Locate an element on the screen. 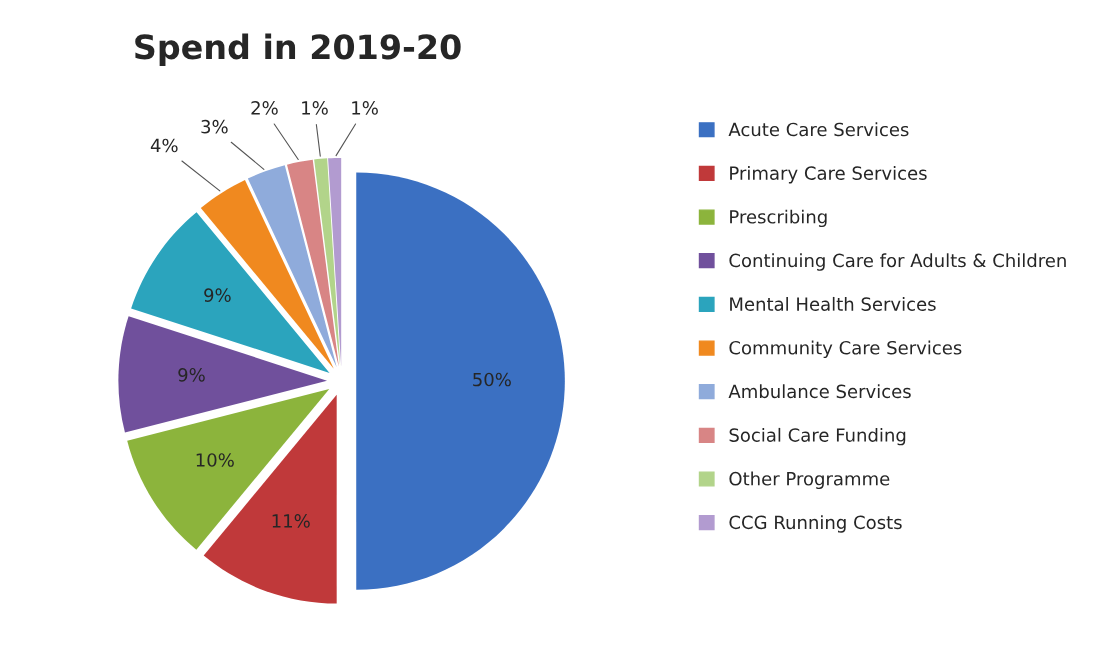 The height and width of the screenshot is (655, 1102). legend-label: Social Care Funding is located at coordinates (817, 436).